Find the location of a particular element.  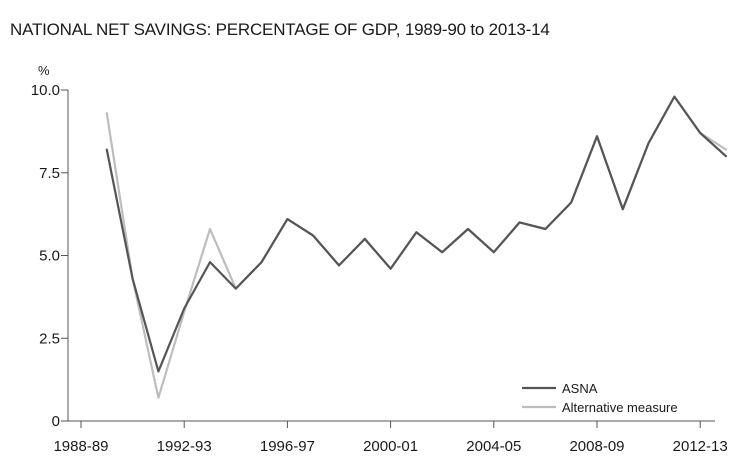

x-tick-label: 1992-93 is located at coordinates (184, 446).